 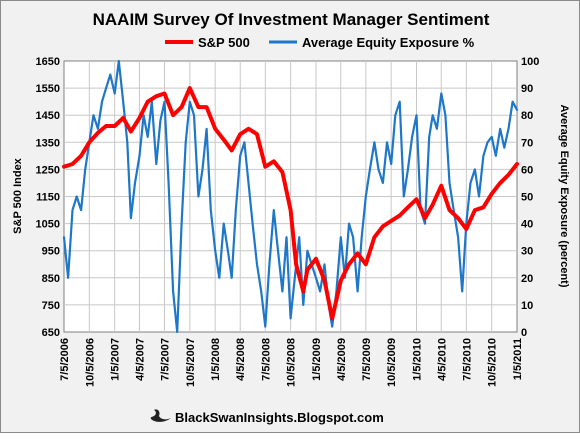 What do you see at coordinates (564, 196) in the screenshot?
I see `right-axis-label: Average Equity Exposure (percent)` at bounding box center [564, 196].